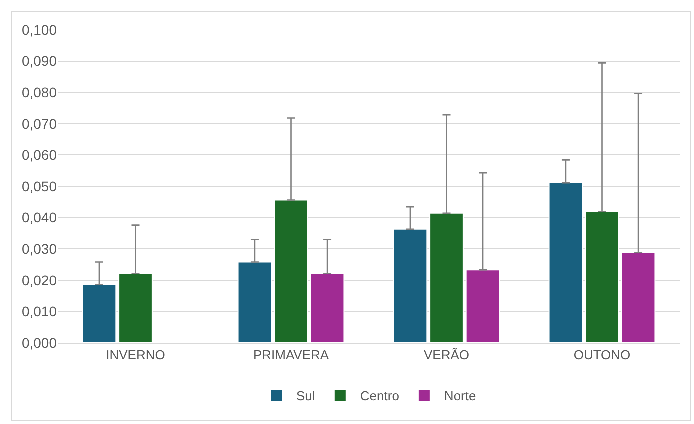  Describe the element at coordinates (447, 355) in the screenshot. I see `x-tick-label: VERÃO` at that location.